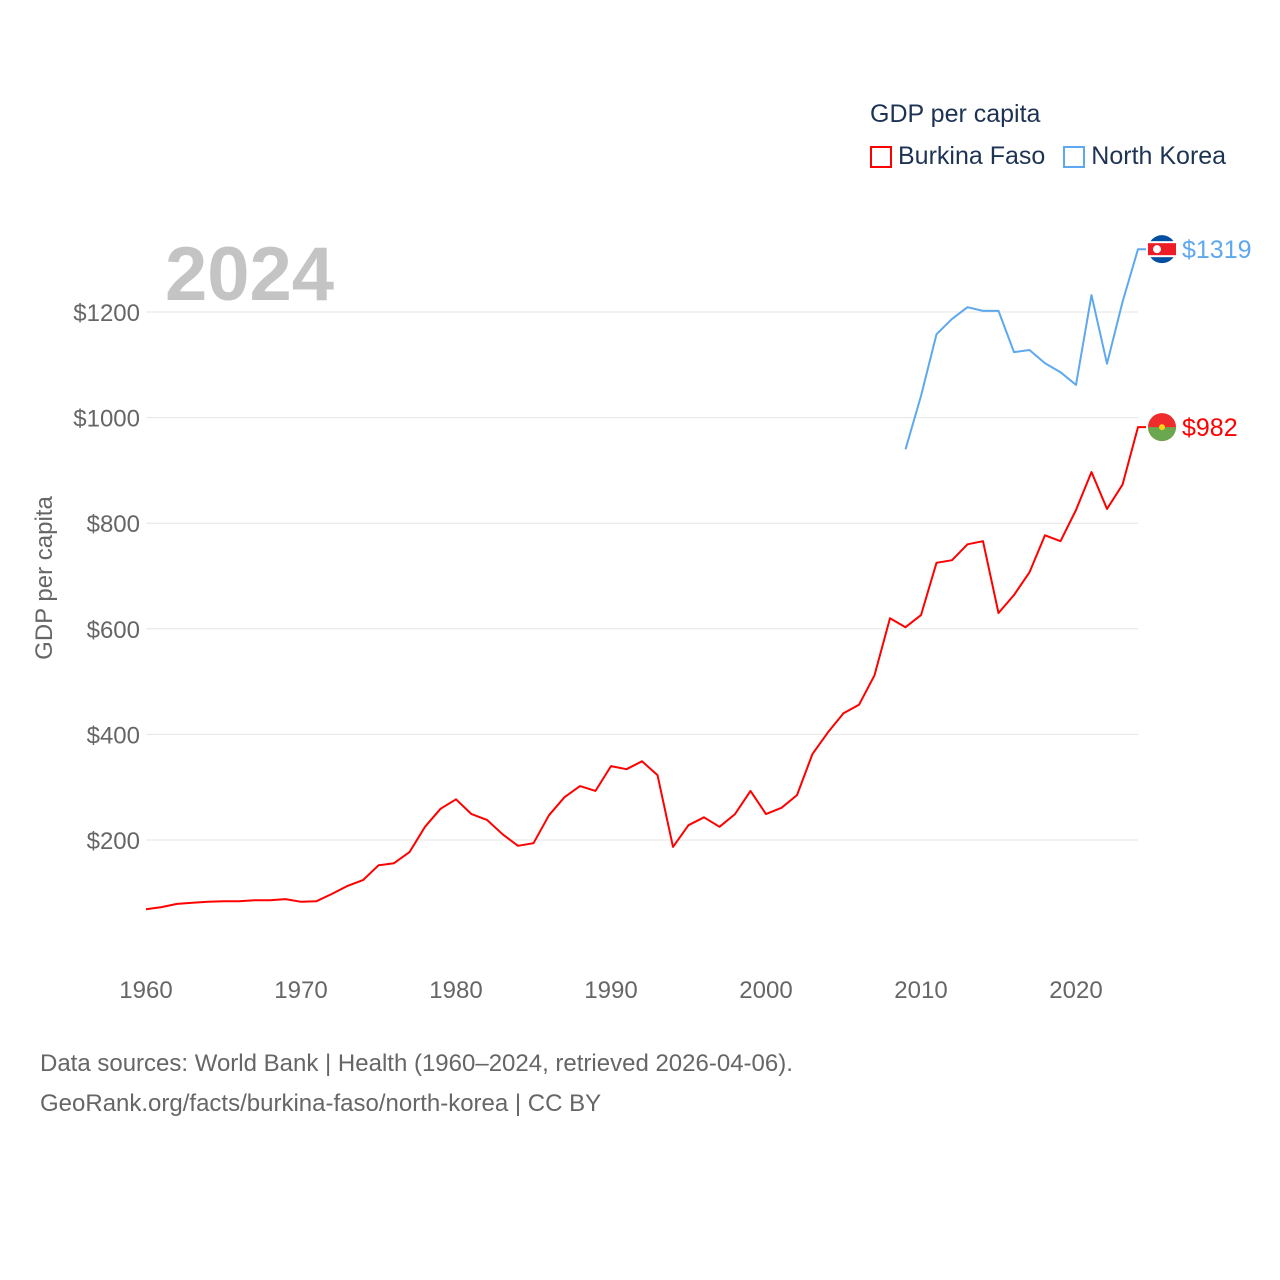 This screenshot has width=1280, height=1280. I want to click on y-tick-label: $1000, so click(106, 419).